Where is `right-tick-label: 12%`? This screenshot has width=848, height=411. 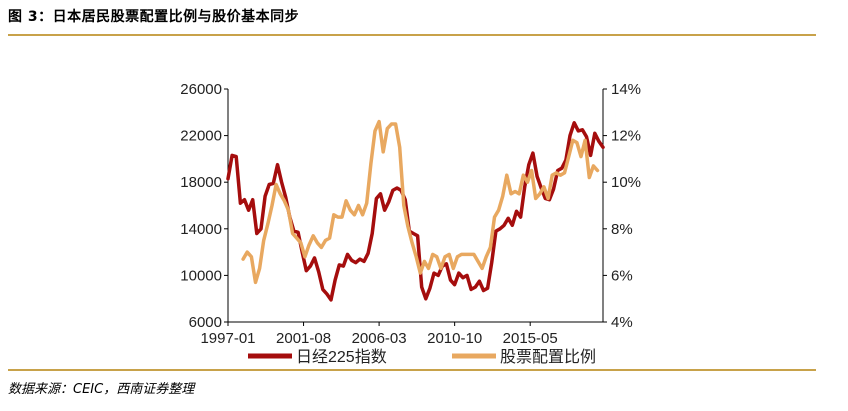 right-tick-label: 12% is located at coordinates (626, 136).